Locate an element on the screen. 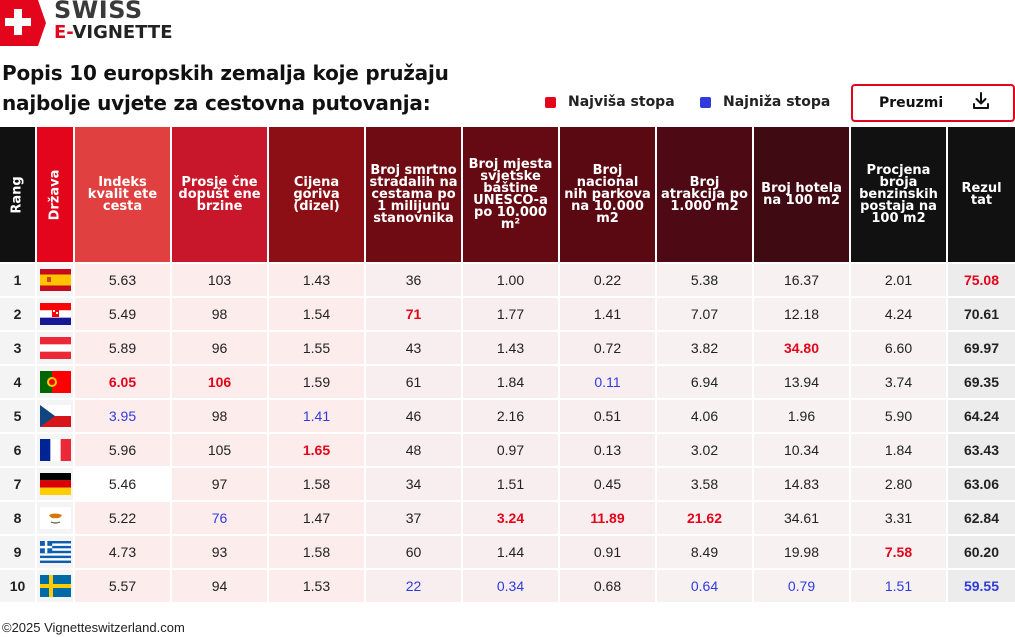  table-row: 3 5.89 96 1.55 43 1.43 0.72 3.82 34.80 6.60 69.97 is located at coordinates (507, 347).